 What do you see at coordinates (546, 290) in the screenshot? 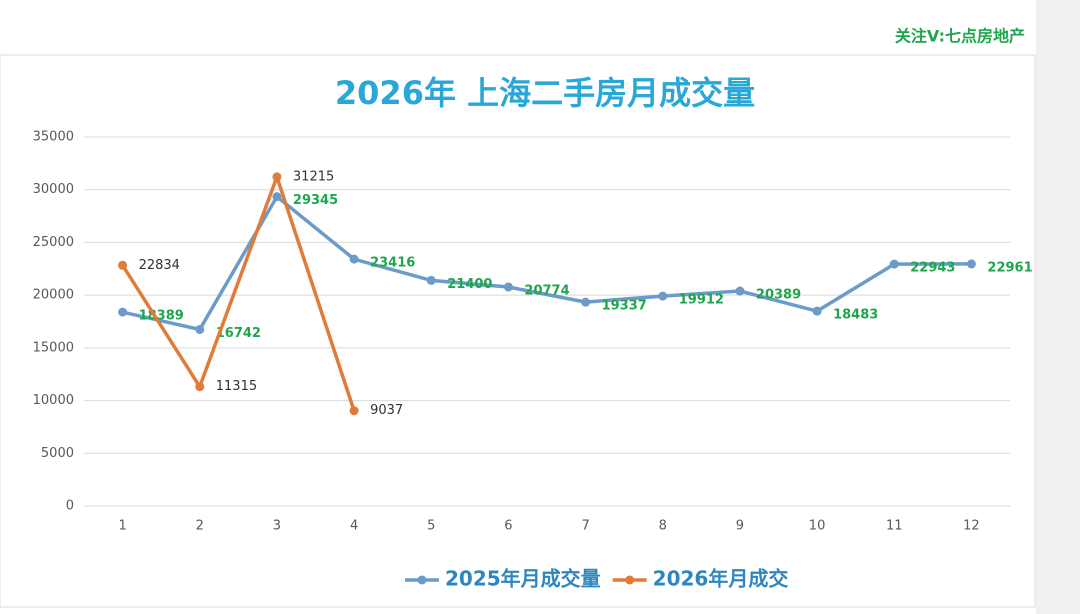
I see `data-label: 20774` at bounding box center [546, 290].